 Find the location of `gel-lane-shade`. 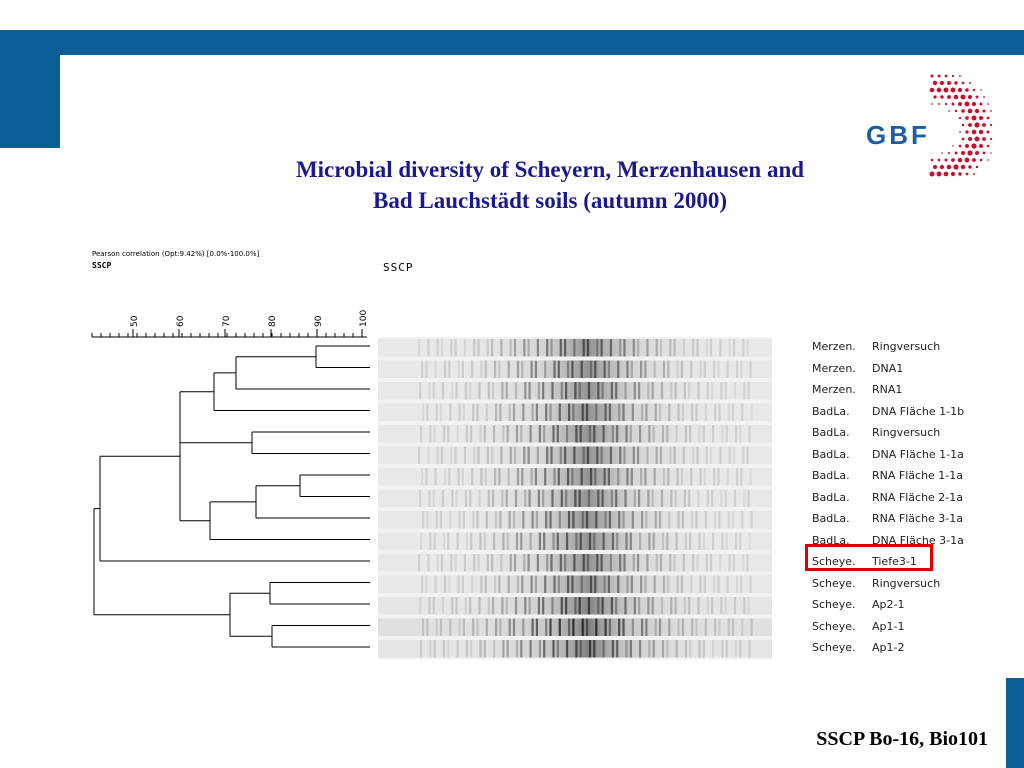

gel-lane-shade is located at coordinates (588, 649).